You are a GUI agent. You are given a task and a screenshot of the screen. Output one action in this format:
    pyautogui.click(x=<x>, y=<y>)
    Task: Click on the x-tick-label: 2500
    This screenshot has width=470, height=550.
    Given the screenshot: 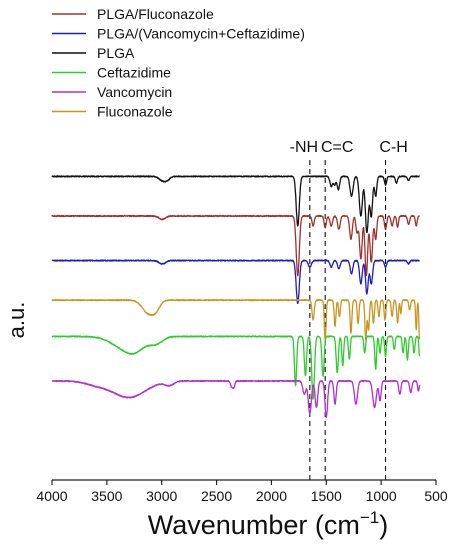 What is the action you would take?
    pyautogui.click(x=216, y=496)
    